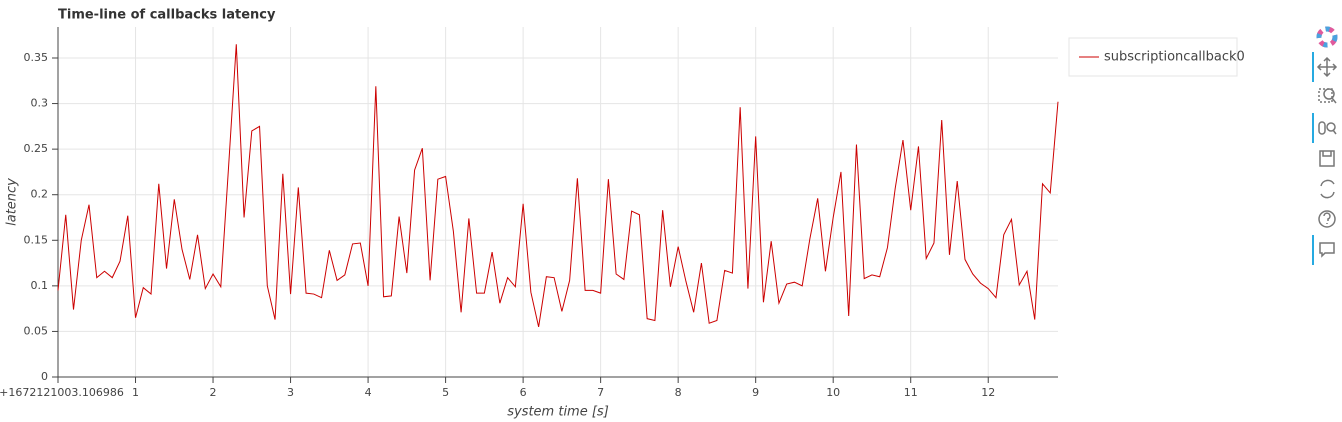 The height and width of the screenshot is (422, 1342). I want to click on x-tick-label: 2, so click(213, 392).